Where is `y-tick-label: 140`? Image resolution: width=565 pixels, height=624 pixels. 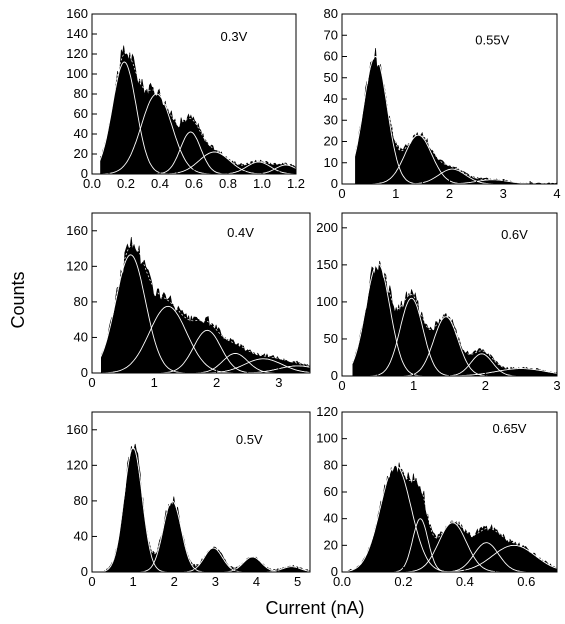
y-tick-label: 140 is located at coordinates (77, 33).